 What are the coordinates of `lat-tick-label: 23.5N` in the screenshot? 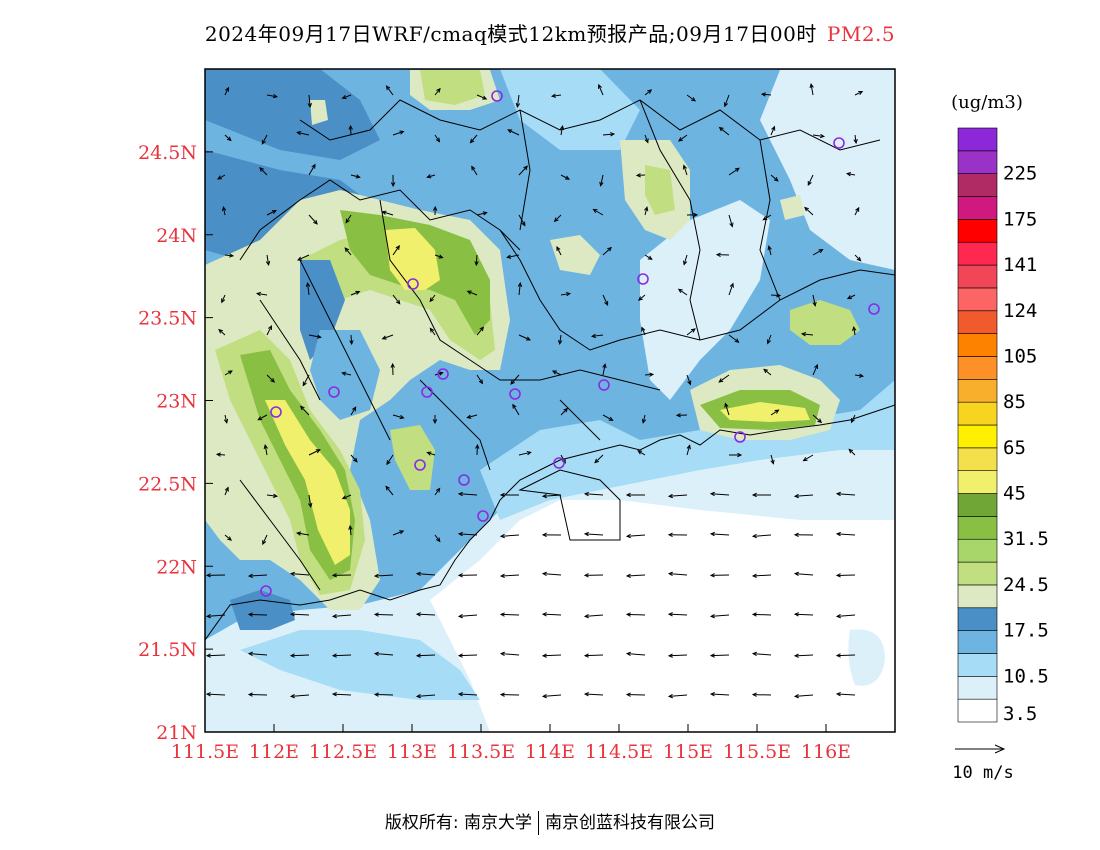 It's located at (167, 319).